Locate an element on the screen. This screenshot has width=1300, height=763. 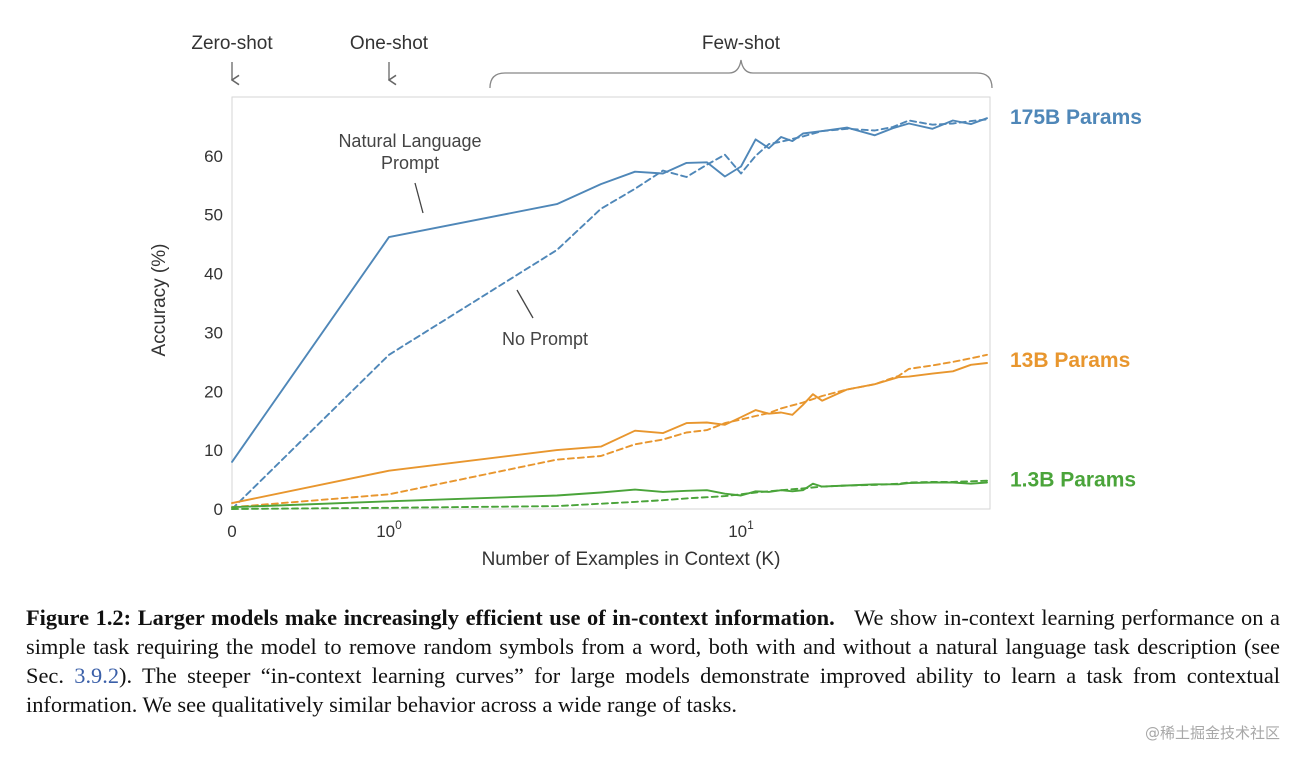
series-label-175b-params: 175B Params is located at coordinates (1076, 117).